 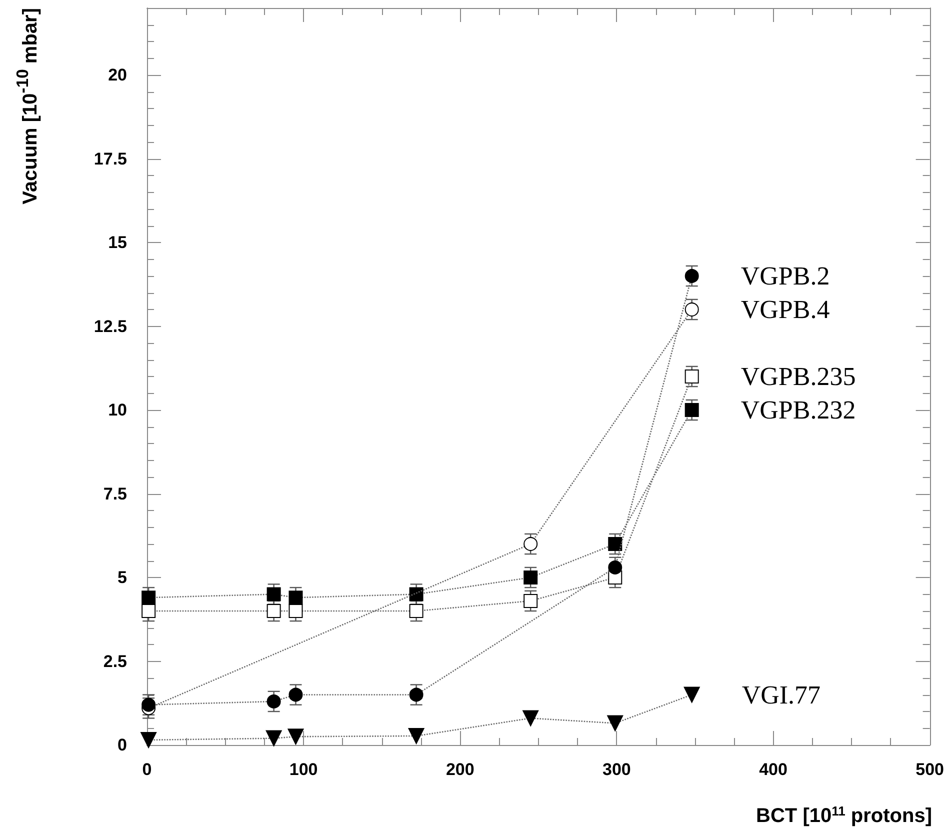 What do you see at coordinates (115, 661) in the screenshot?
I see `y-tick-label: 2.5` at bounding box center [115, 661].